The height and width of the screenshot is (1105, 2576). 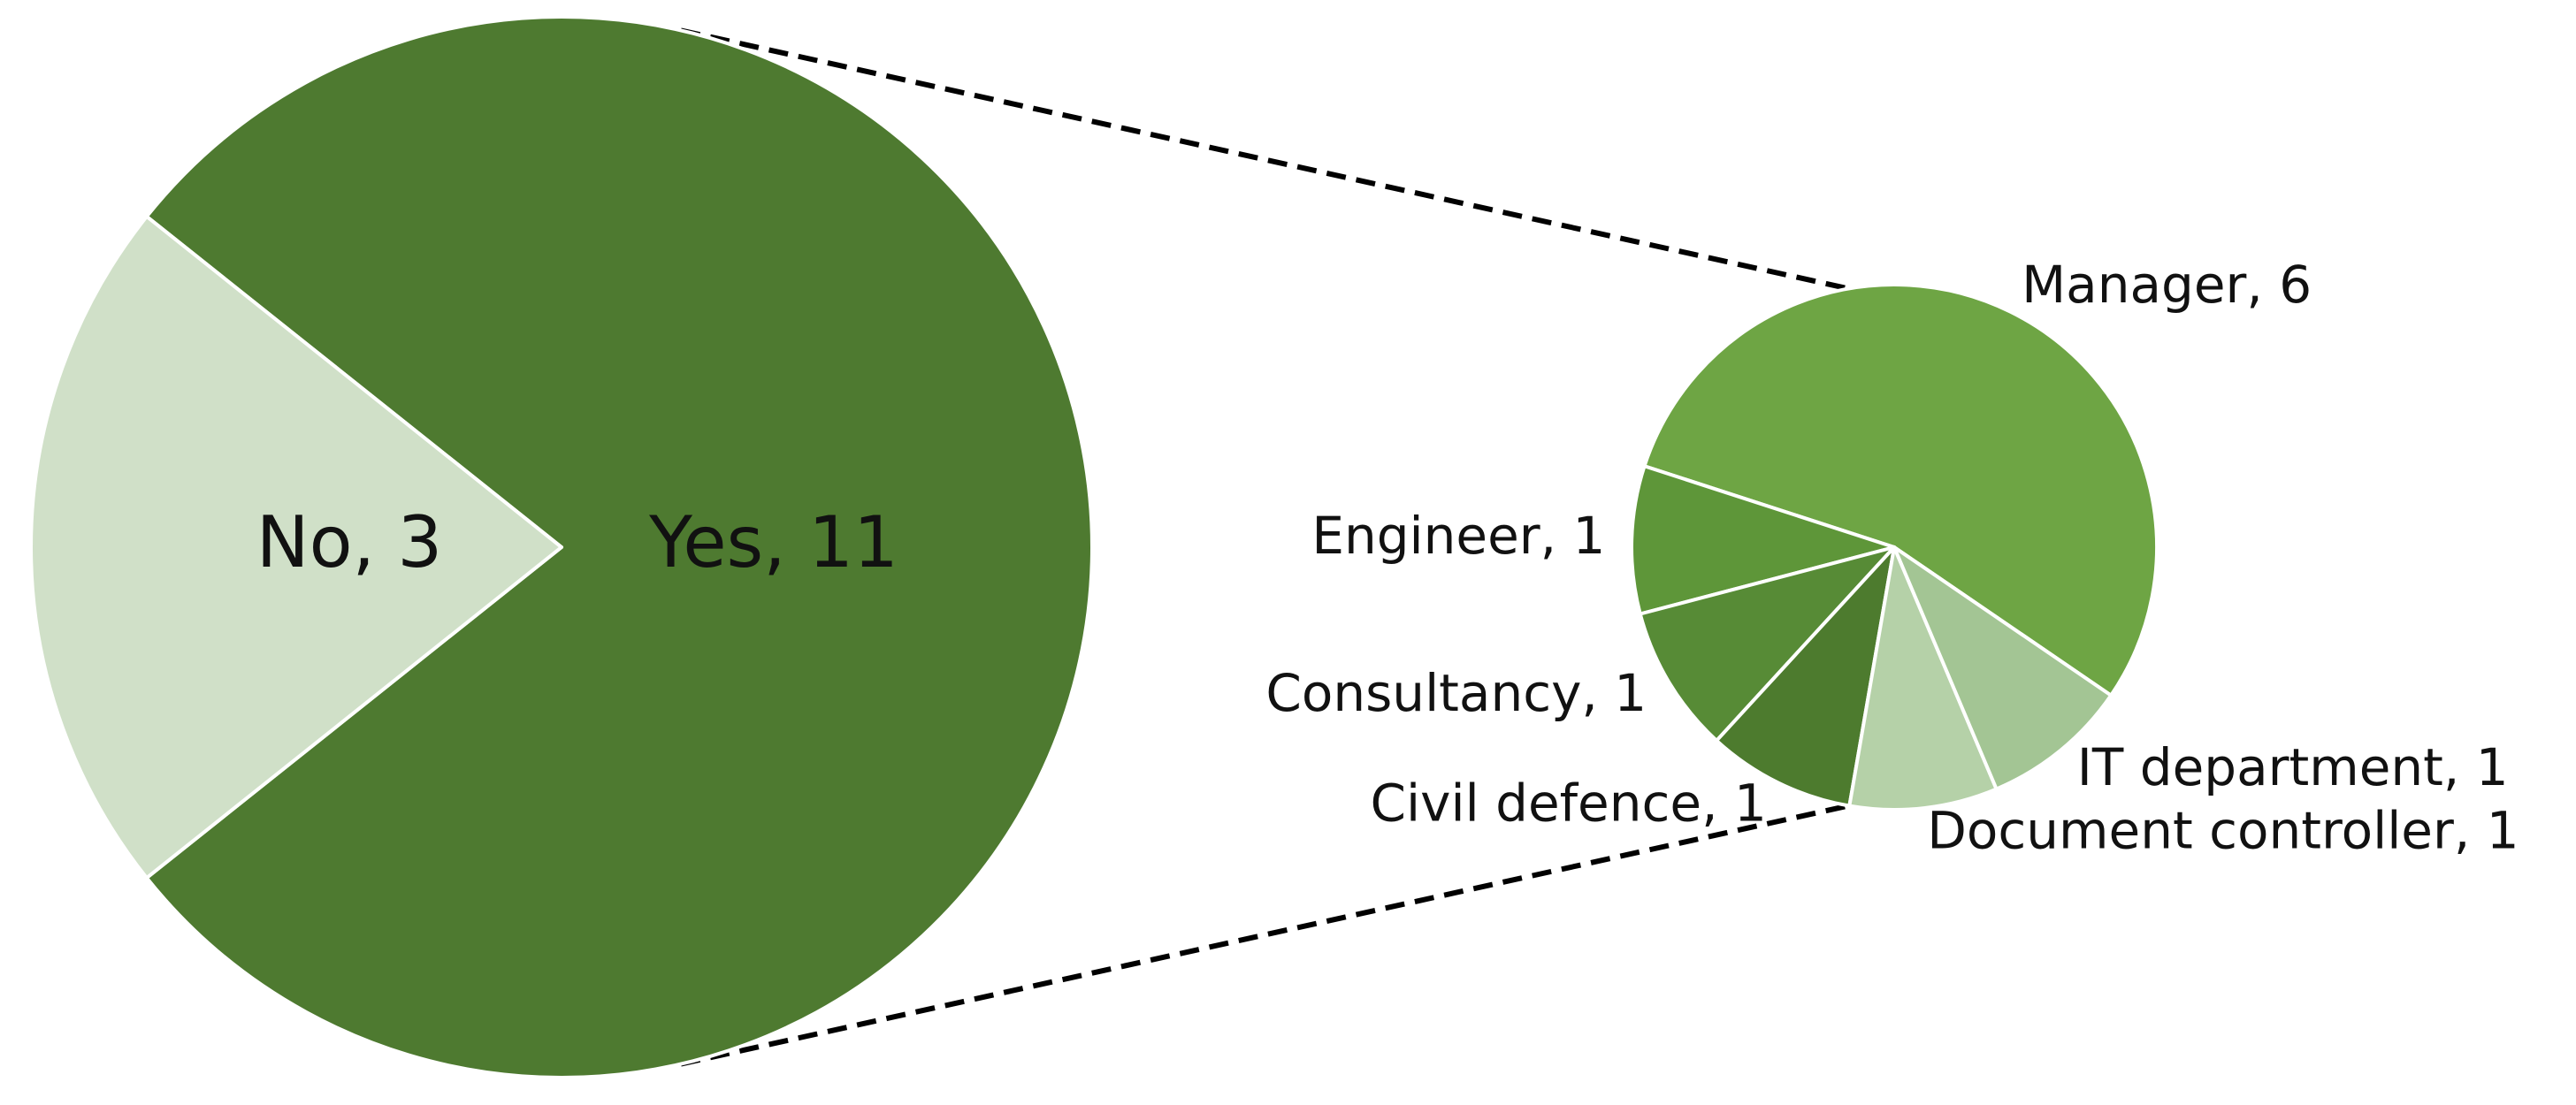 What do you see at coordinates (2223, 831) in the screenshot?
I see `slice-label: Document controller, 1` at bounding box center [2223, 831].